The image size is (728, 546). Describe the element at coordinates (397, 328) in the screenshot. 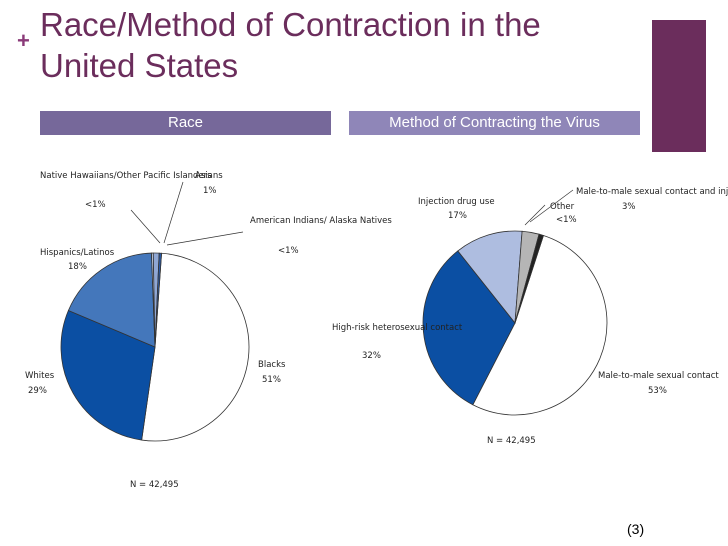

I see `label-het: High-risk heterosexual contact` at that location.